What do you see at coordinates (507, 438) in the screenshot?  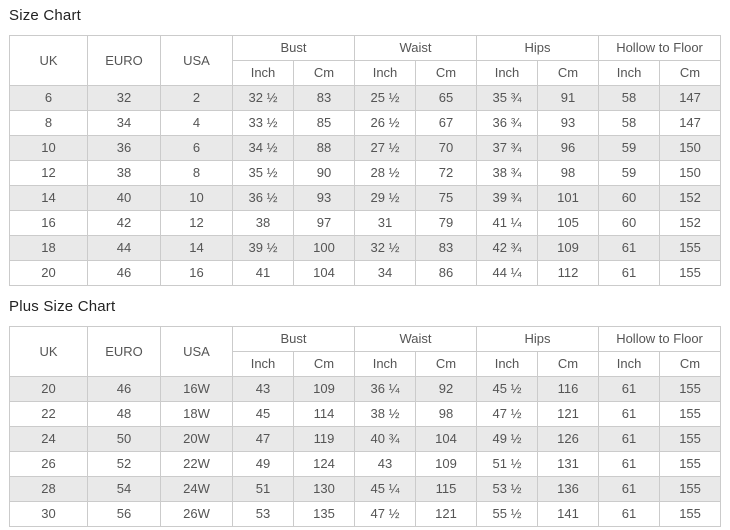 I see `table-cell: 49 ½` at bounding box center [507, 438].